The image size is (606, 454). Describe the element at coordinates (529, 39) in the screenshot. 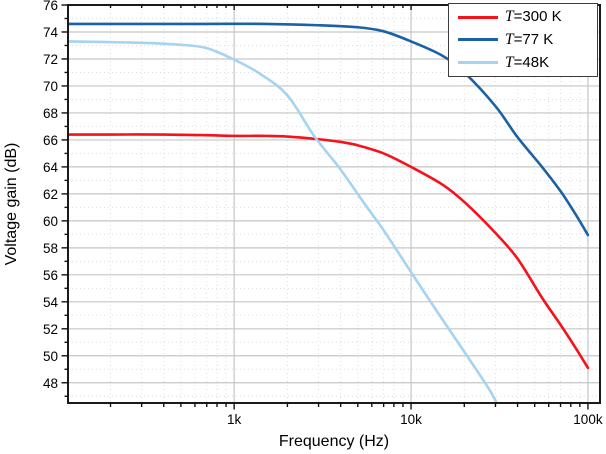

I see `legend-label: T=77 K` at that location.